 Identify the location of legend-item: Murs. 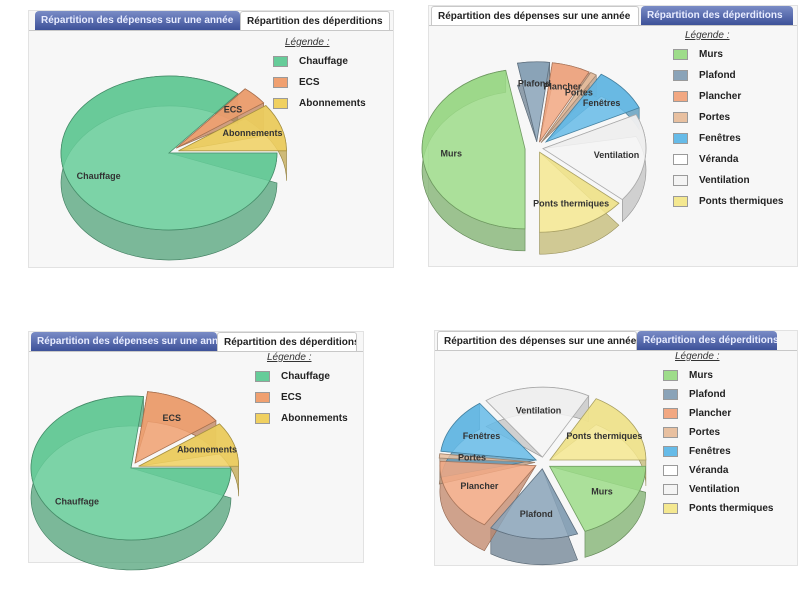
(701, 57).